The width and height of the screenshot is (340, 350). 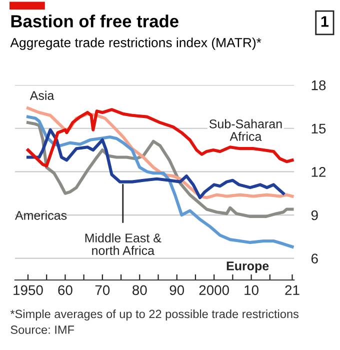 What do you see at coordinates (319, 172) in the screenshot?
I see `y-tick-label: 12` at bounding box center [319, 172].